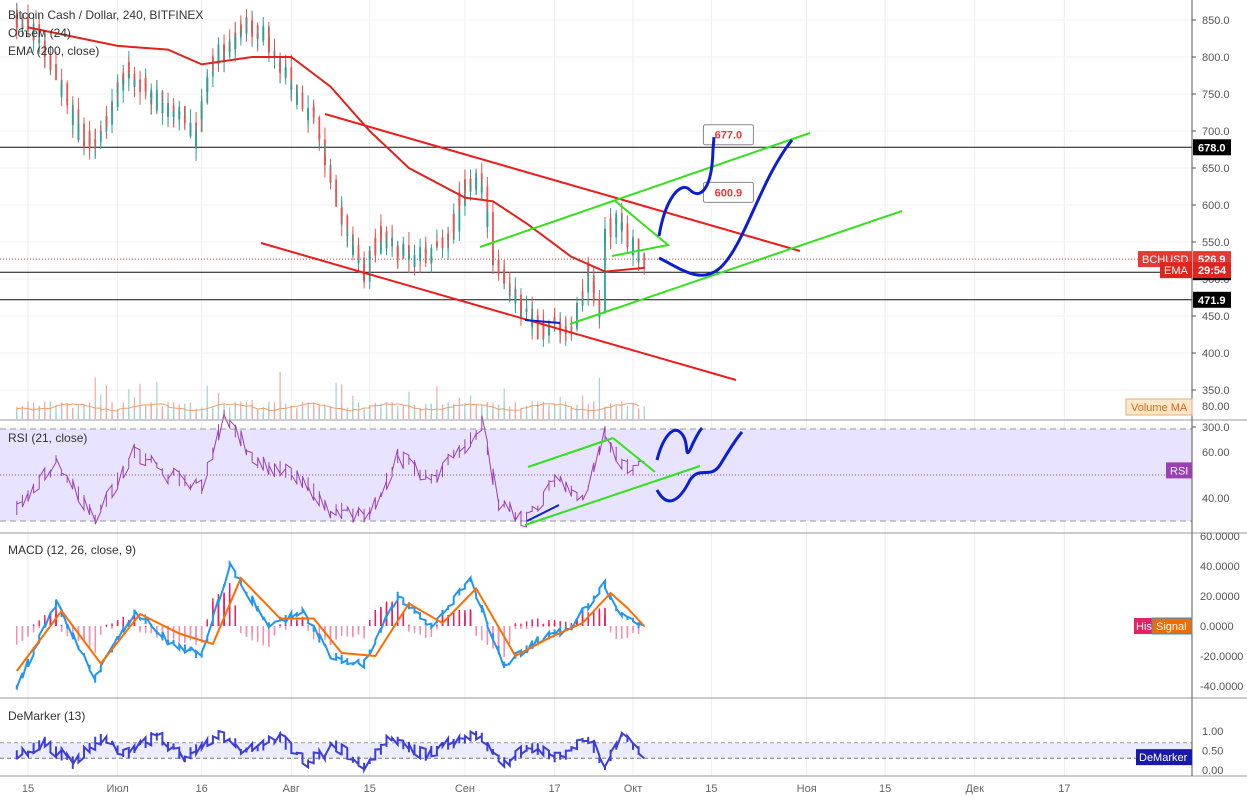 The height and width of the screenshot is (799, 1247). What do you see at coordinates (1176, 270) in the screenshot?
I see `series-tag` at bounding box center [1176, 270].